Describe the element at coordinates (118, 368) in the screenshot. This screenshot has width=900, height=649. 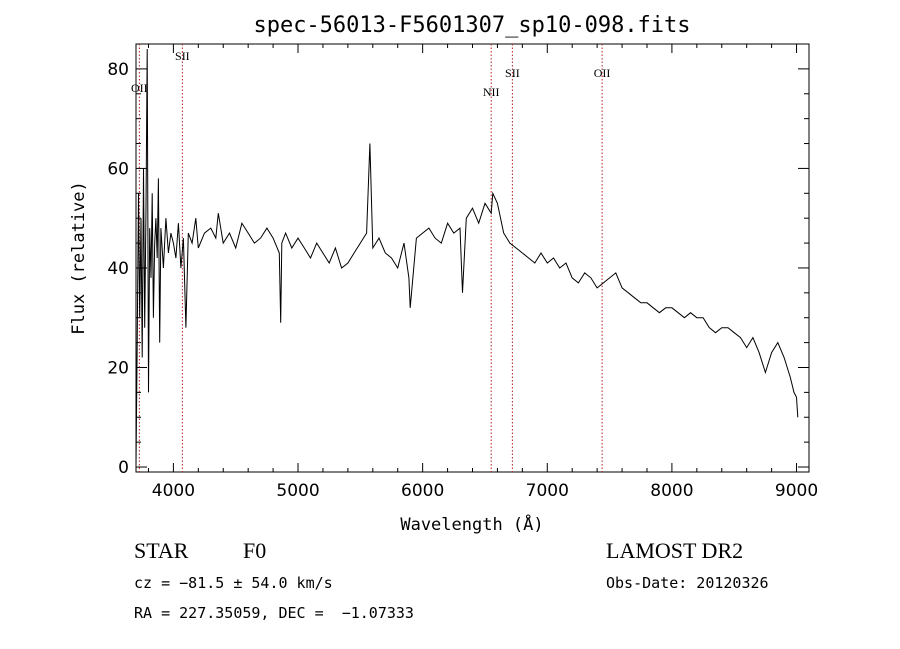
I see `y-tick-label: 20` at that location.